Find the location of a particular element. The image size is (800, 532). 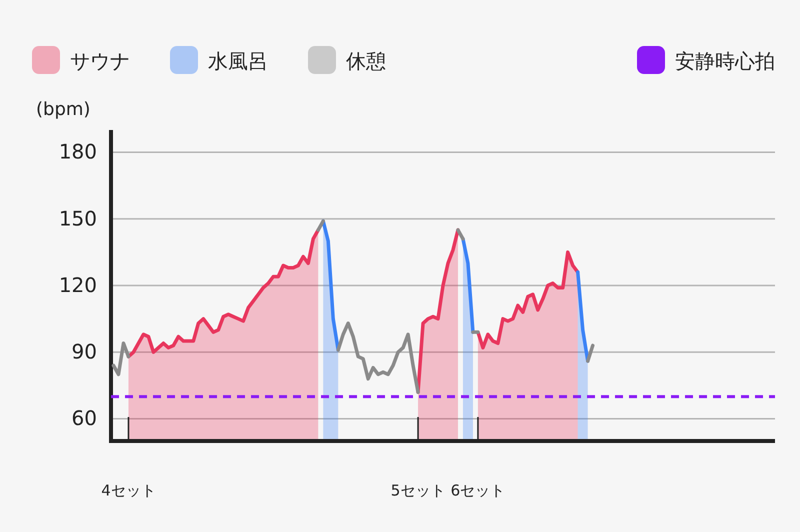

y-tick-label: 120 is located at coordinates (77, 284).